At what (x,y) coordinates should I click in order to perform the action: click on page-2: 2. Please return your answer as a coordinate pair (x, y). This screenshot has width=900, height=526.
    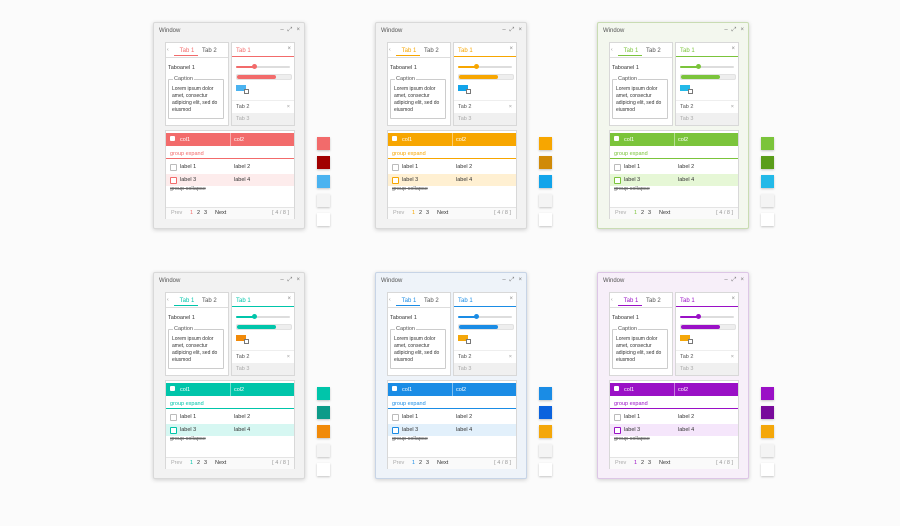
    Looking at the image, I should click on (643, 213).